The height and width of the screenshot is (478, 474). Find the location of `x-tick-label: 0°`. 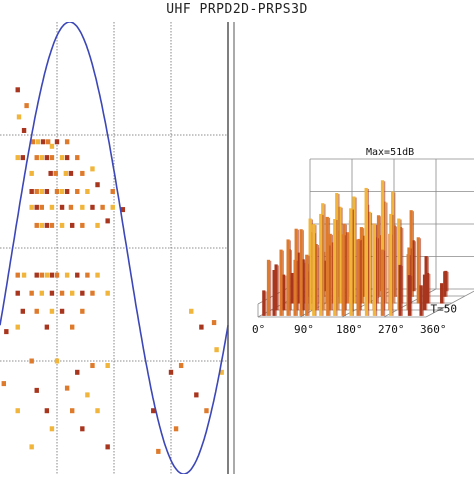

x-tick-label: 0° is located at coordinates (258, 329).